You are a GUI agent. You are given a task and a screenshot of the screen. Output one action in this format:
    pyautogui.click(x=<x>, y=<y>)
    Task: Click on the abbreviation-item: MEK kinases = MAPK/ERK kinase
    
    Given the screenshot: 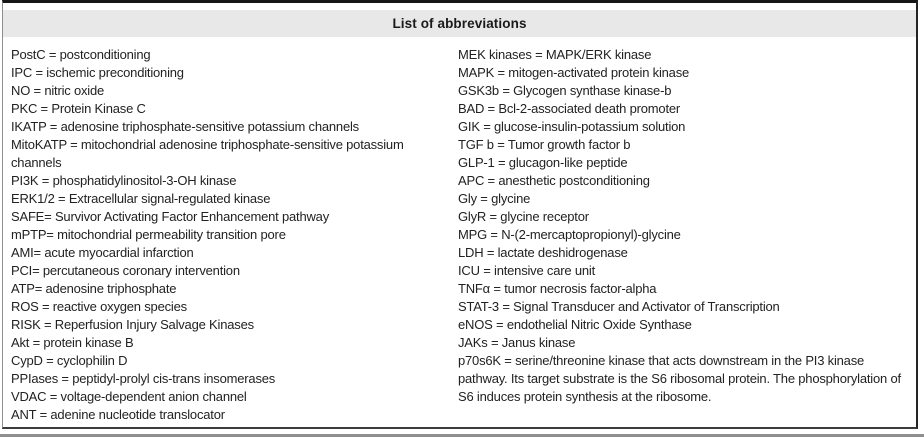 What is the action you would take?
    pyautogui.click(x=555, y=54)
    